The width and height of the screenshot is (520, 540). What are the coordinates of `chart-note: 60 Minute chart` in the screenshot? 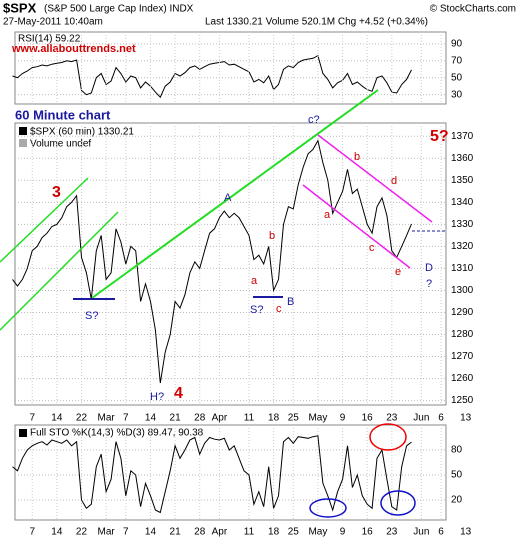 It's located at (63, 114).